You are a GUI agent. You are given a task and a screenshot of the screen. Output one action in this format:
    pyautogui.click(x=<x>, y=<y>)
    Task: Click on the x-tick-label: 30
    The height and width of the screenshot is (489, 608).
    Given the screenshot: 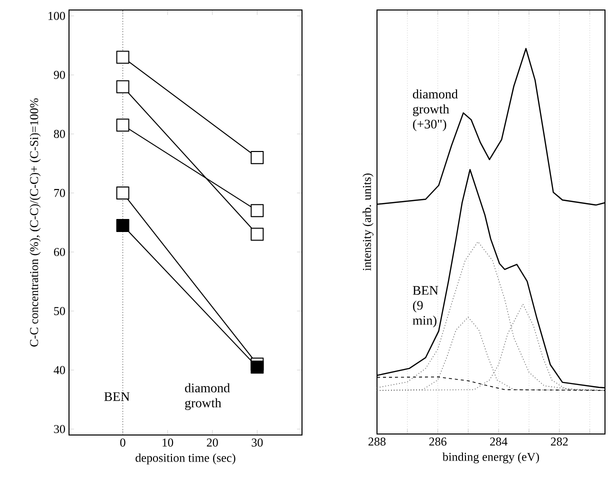 What is the action you would take?
    pyautogui.click(x=257, y=442)
    